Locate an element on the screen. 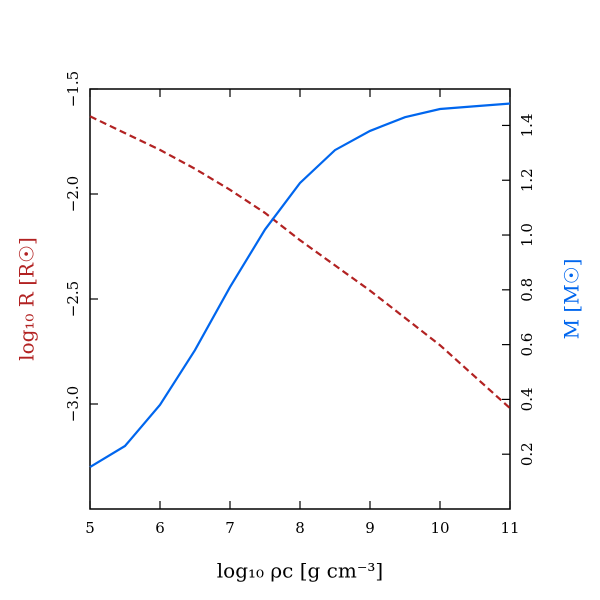  y-tick-label: −1.5 is located at coordinates (73, 89).